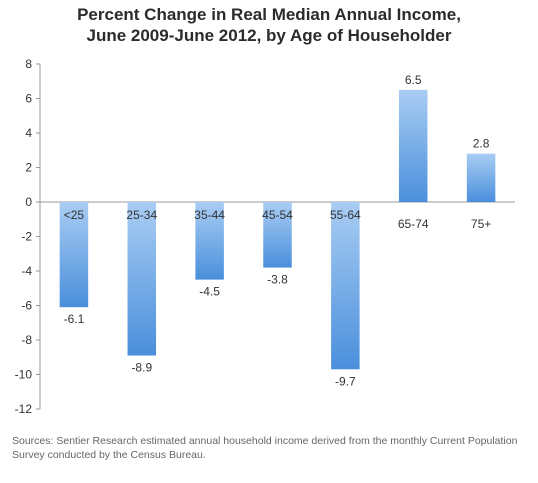 This screenshot has height=483, width=538. Describe the element at coordinates (74, 255) in the screenshot. I see `bar-<25` at that location.